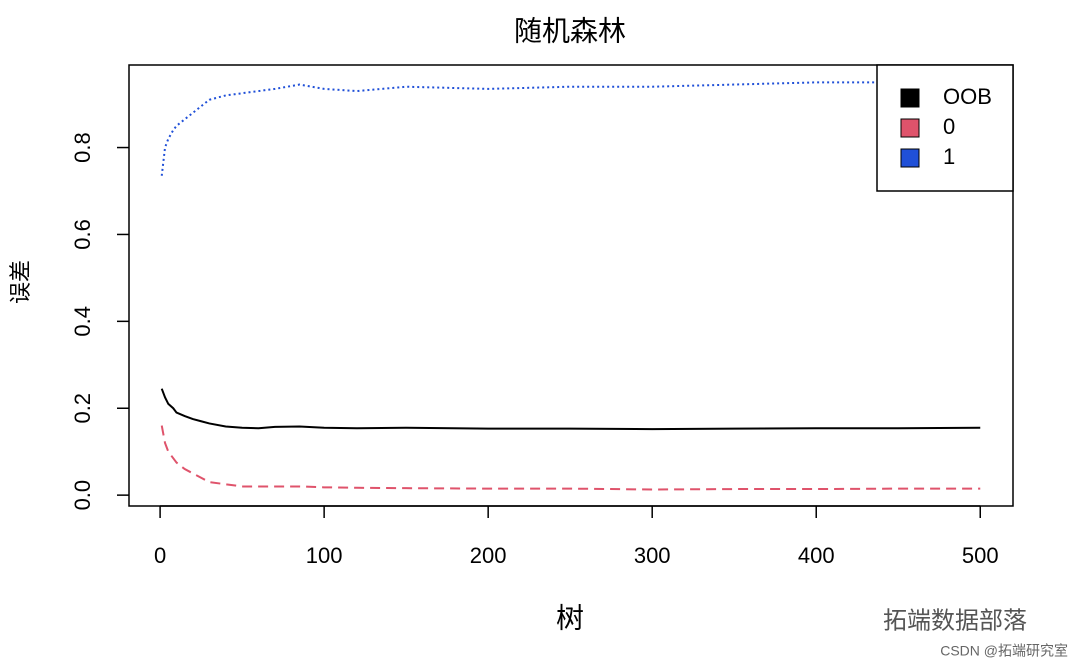  What do you see at coordinates (980, 555) in the screenshot?
I see `x-tick-label: 500` at bounding box center [980, 555].